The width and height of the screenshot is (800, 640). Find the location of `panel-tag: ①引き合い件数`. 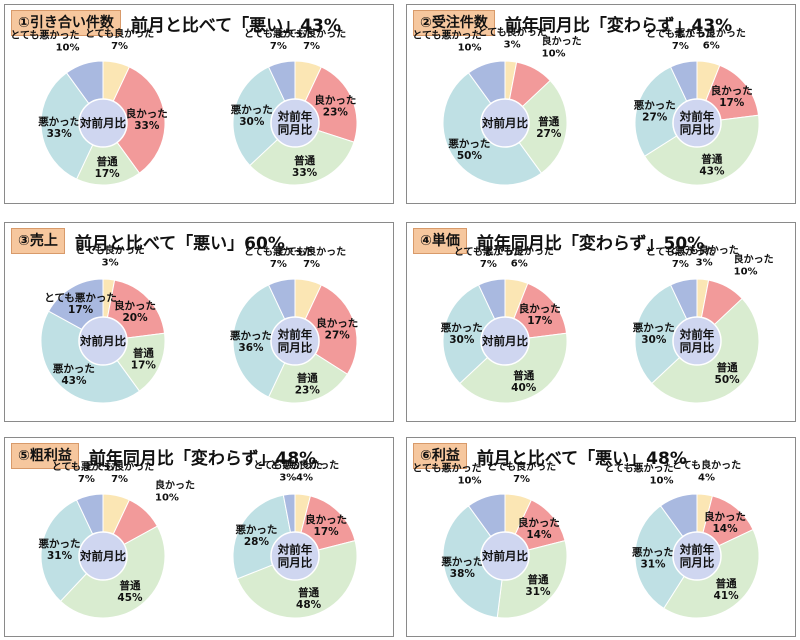

panel-tag: ①引き合い件数 is located at coordinates (66, 23).